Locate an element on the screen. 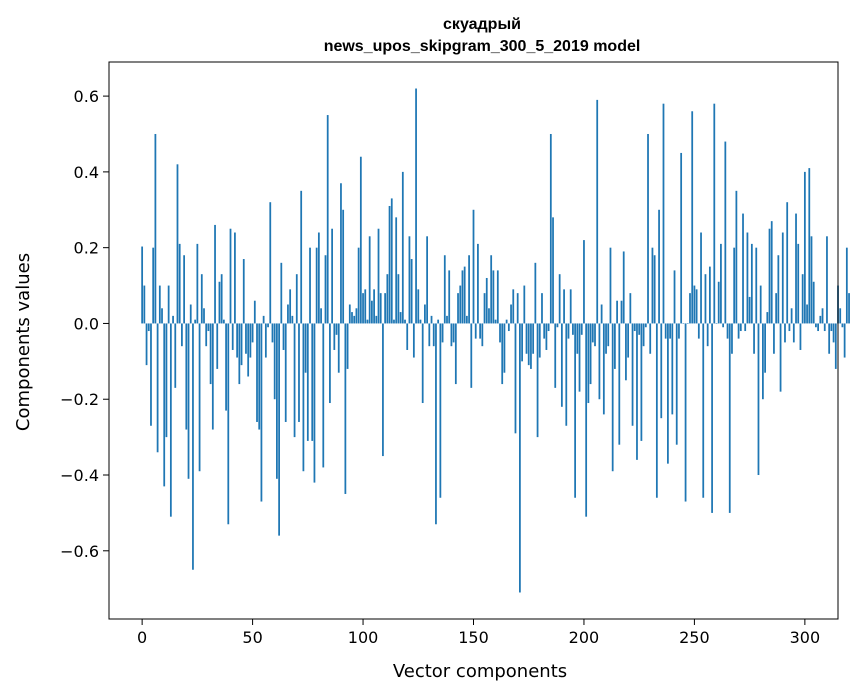 The image size is (867, 696). y-tick-label: −0.6 is located at coordinates (79, 551).